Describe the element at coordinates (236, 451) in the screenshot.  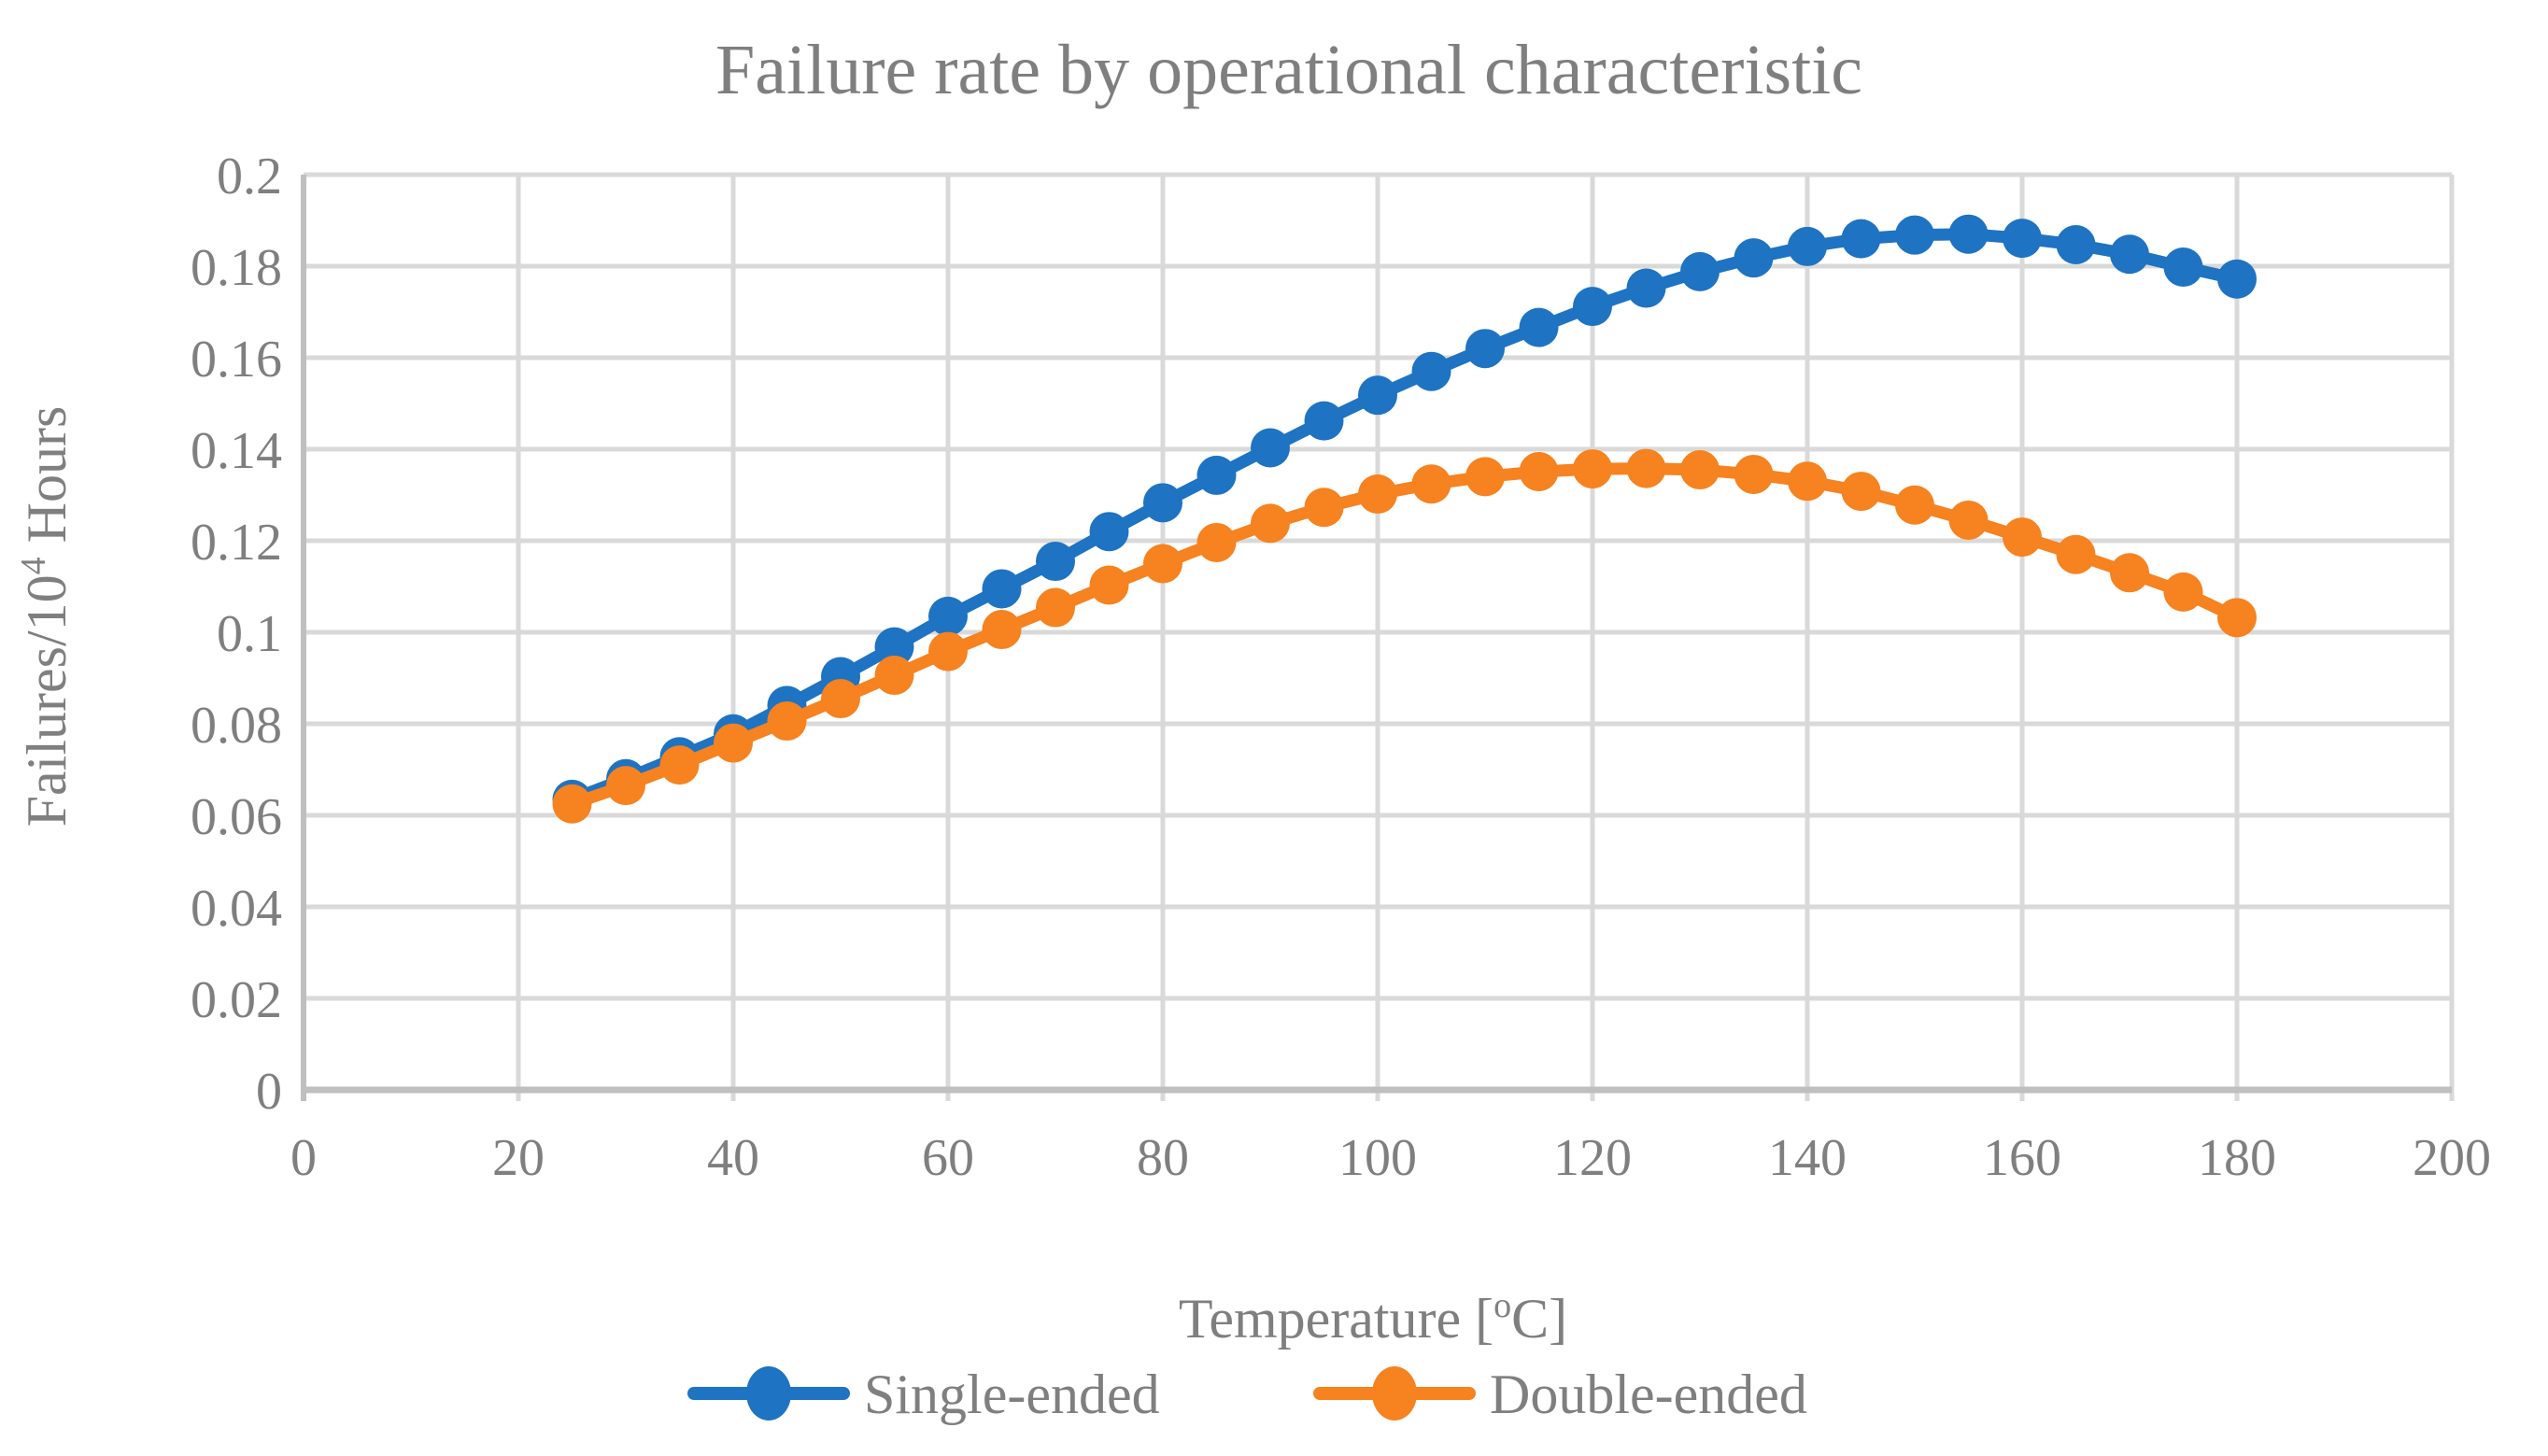
I see `y-tick-label: 0.14` at that location.